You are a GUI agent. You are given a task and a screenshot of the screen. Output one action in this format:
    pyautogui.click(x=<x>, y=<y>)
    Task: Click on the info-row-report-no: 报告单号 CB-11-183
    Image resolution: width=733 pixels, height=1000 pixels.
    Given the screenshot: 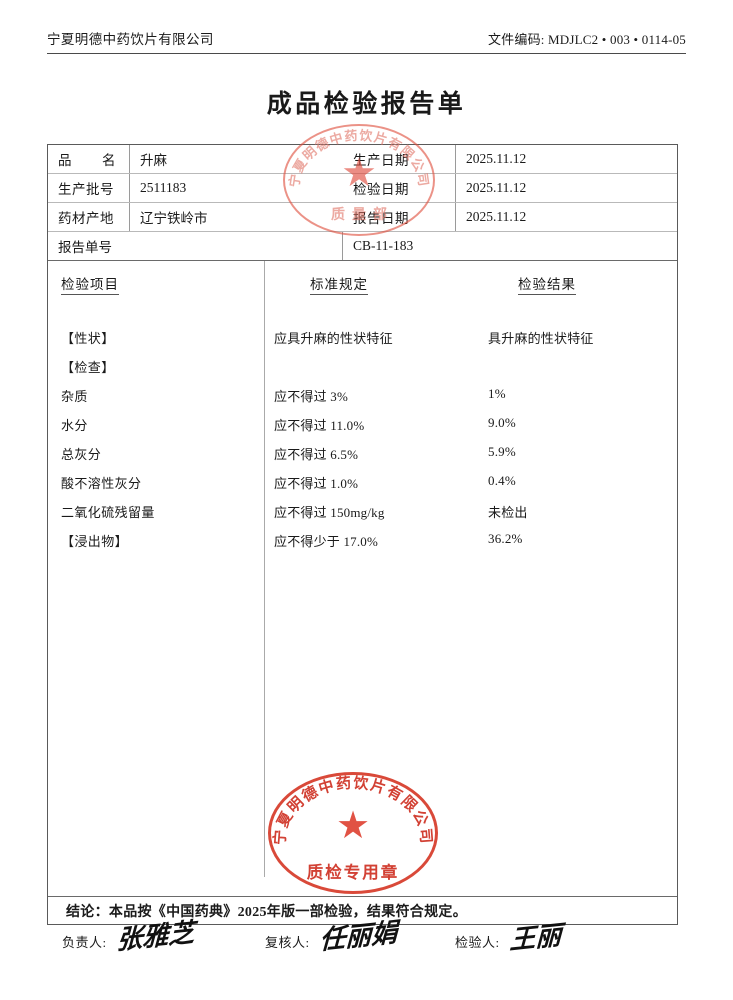 What is the action you would take?
    pyautogui.click(x=362, y=246)
    